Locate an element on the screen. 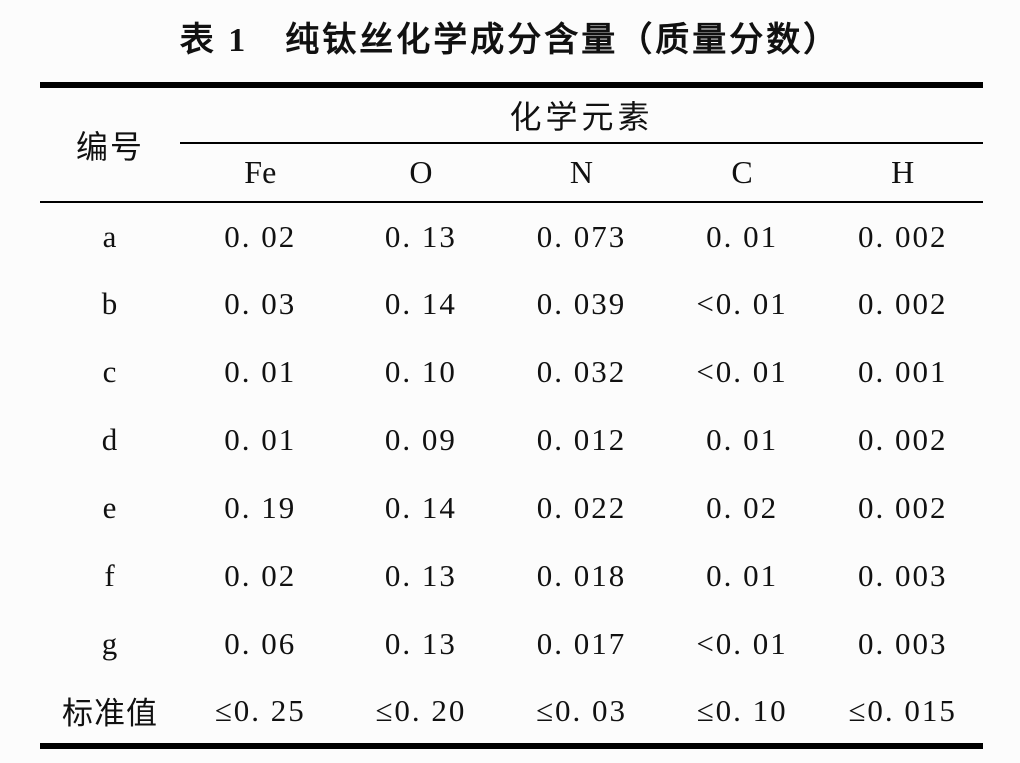  table-row-f: f 0. 02 0. 13 0. 018 0. 01 0. 003 is located at coordinates (511, 576).